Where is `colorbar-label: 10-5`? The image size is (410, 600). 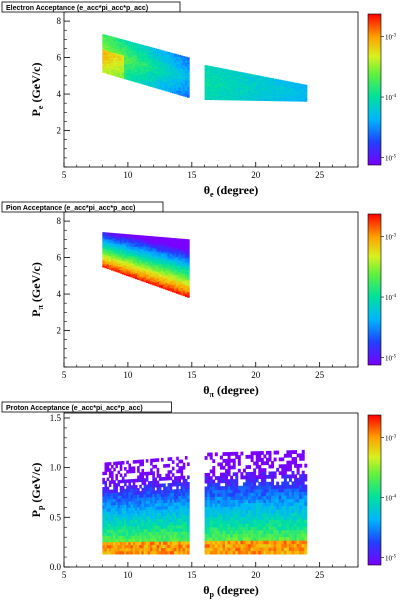 colorbar-label: 10-5 is located at coordinates (391, 358).